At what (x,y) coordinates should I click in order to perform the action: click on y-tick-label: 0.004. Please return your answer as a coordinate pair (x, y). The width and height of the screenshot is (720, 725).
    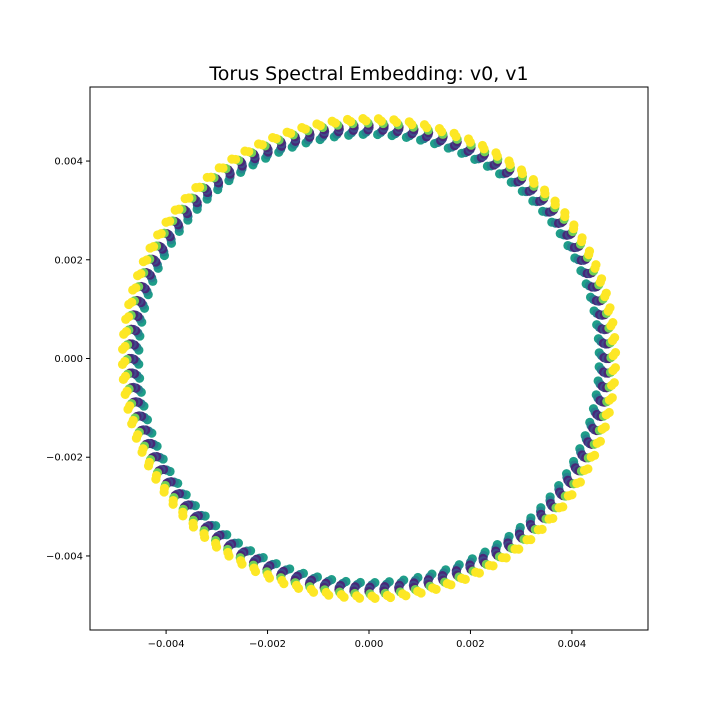
    Looking at the image, I should click on (68, 162).